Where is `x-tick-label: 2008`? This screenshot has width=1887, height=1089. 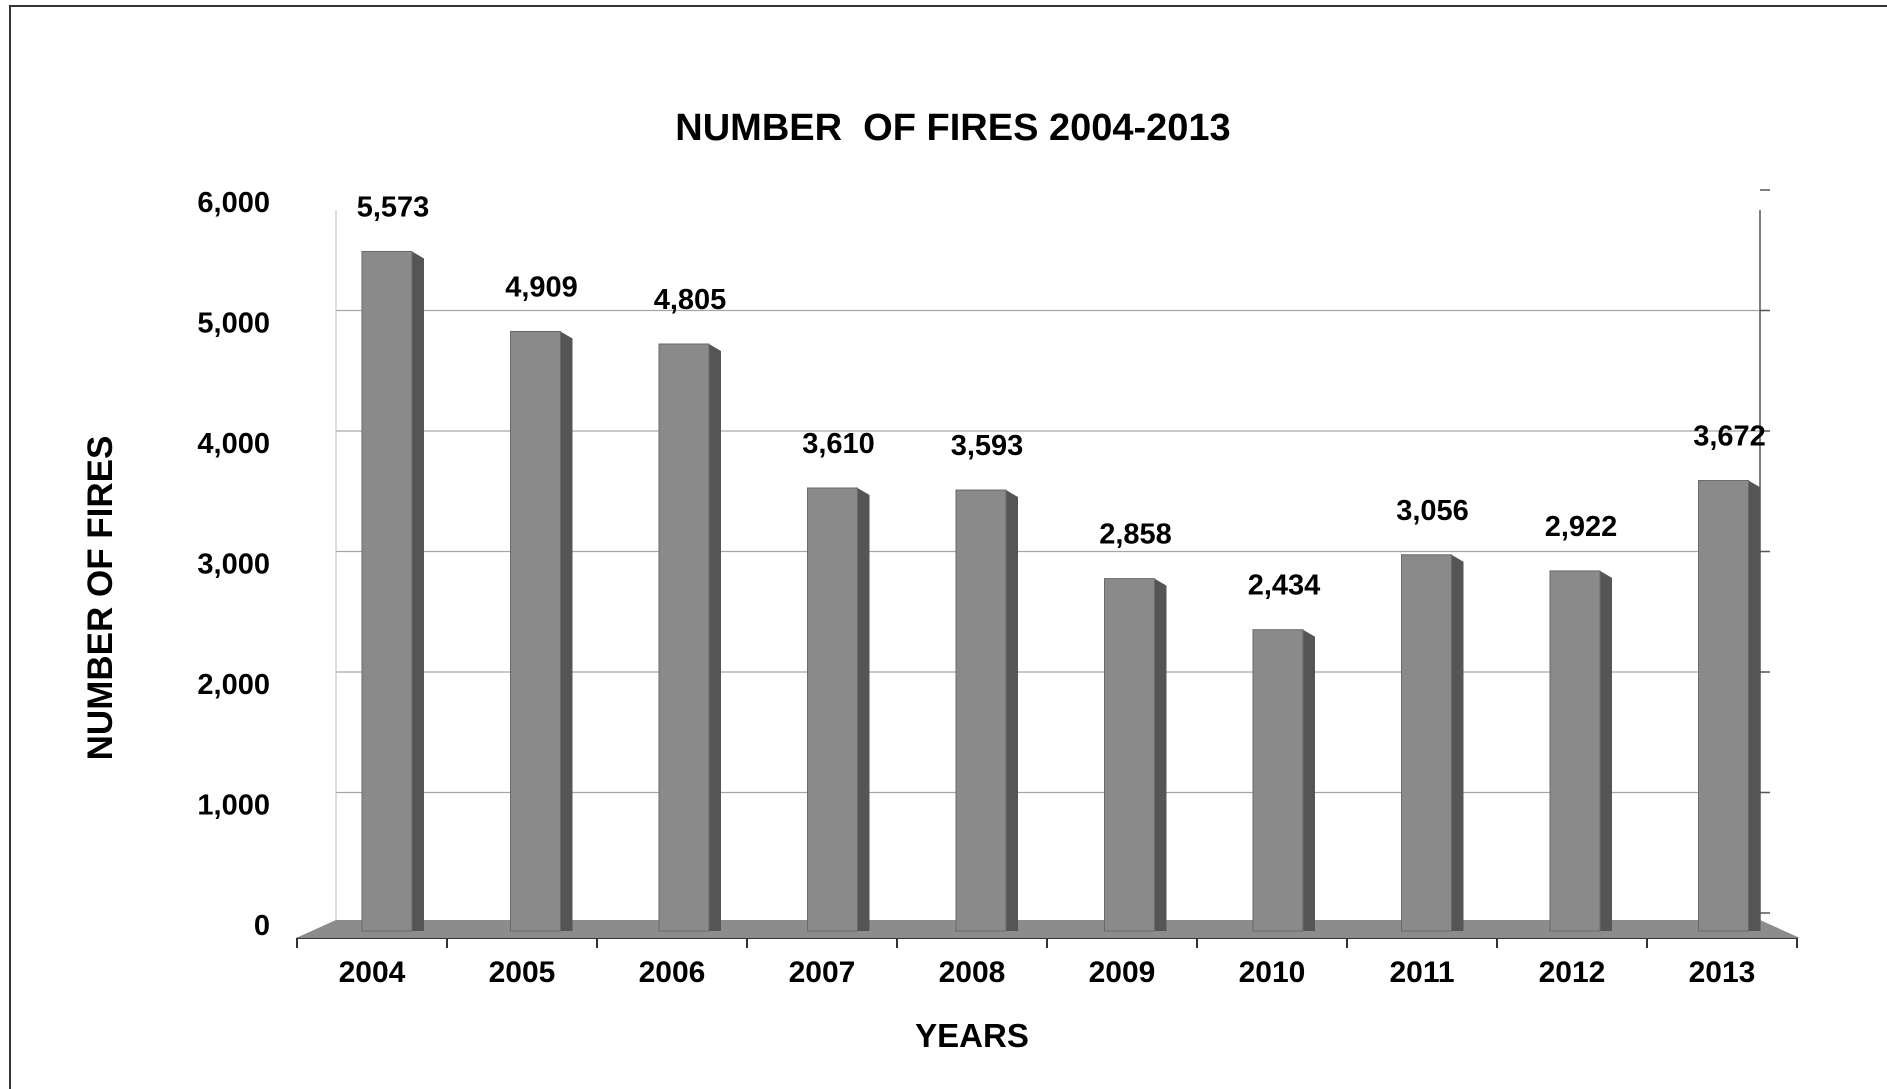
x-tick-label: 2008 is located at coordinates (972, 972).